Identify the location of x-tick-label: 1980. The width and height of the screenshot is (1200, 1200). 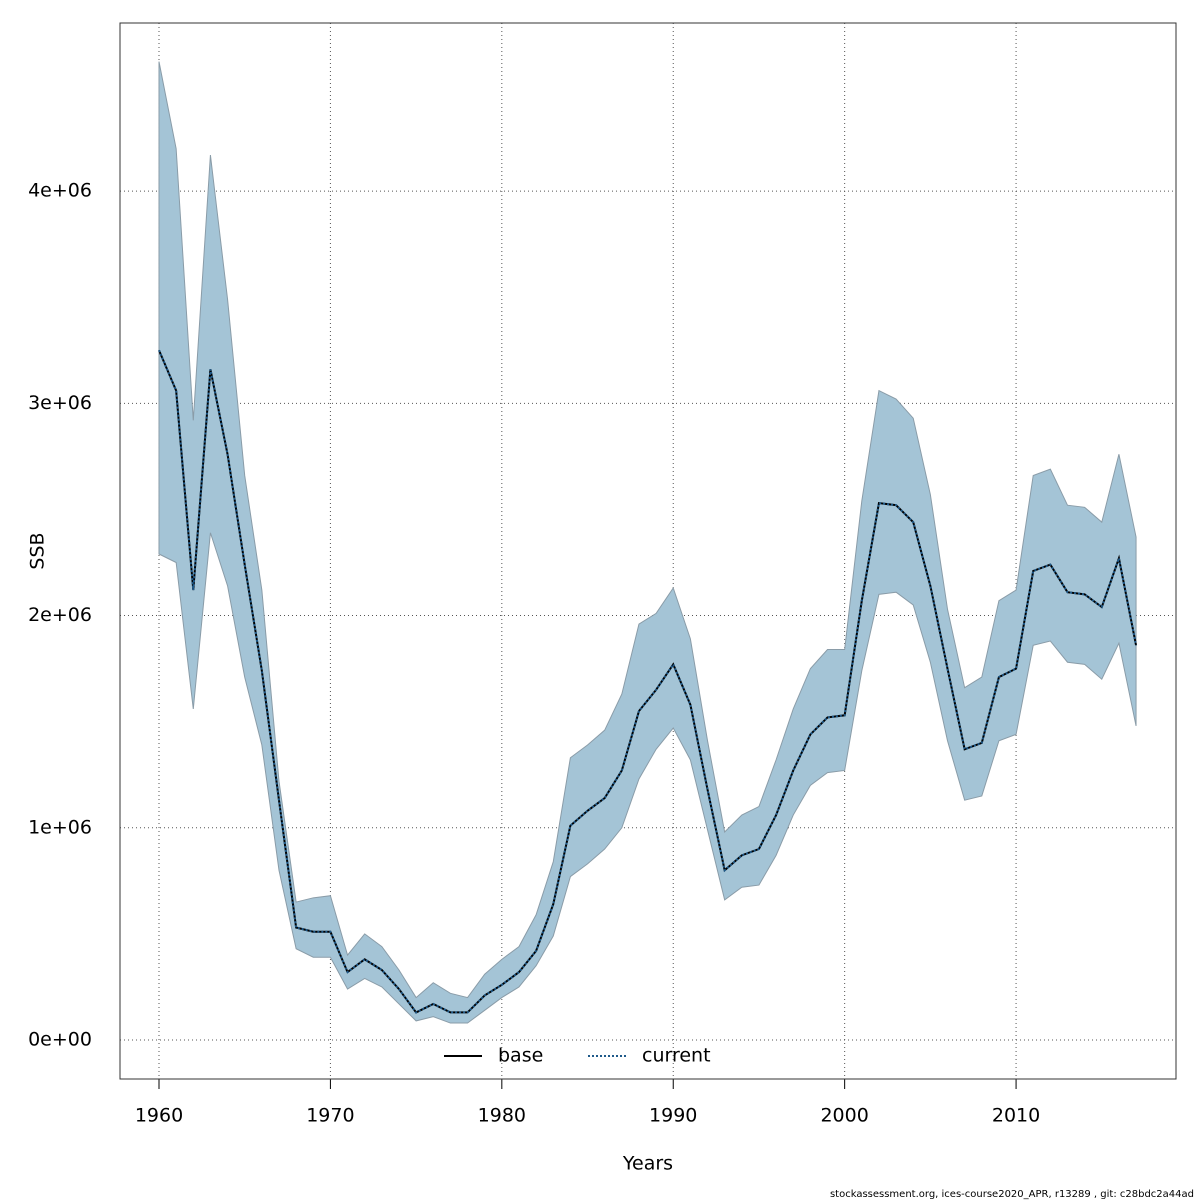
(502, 1116).